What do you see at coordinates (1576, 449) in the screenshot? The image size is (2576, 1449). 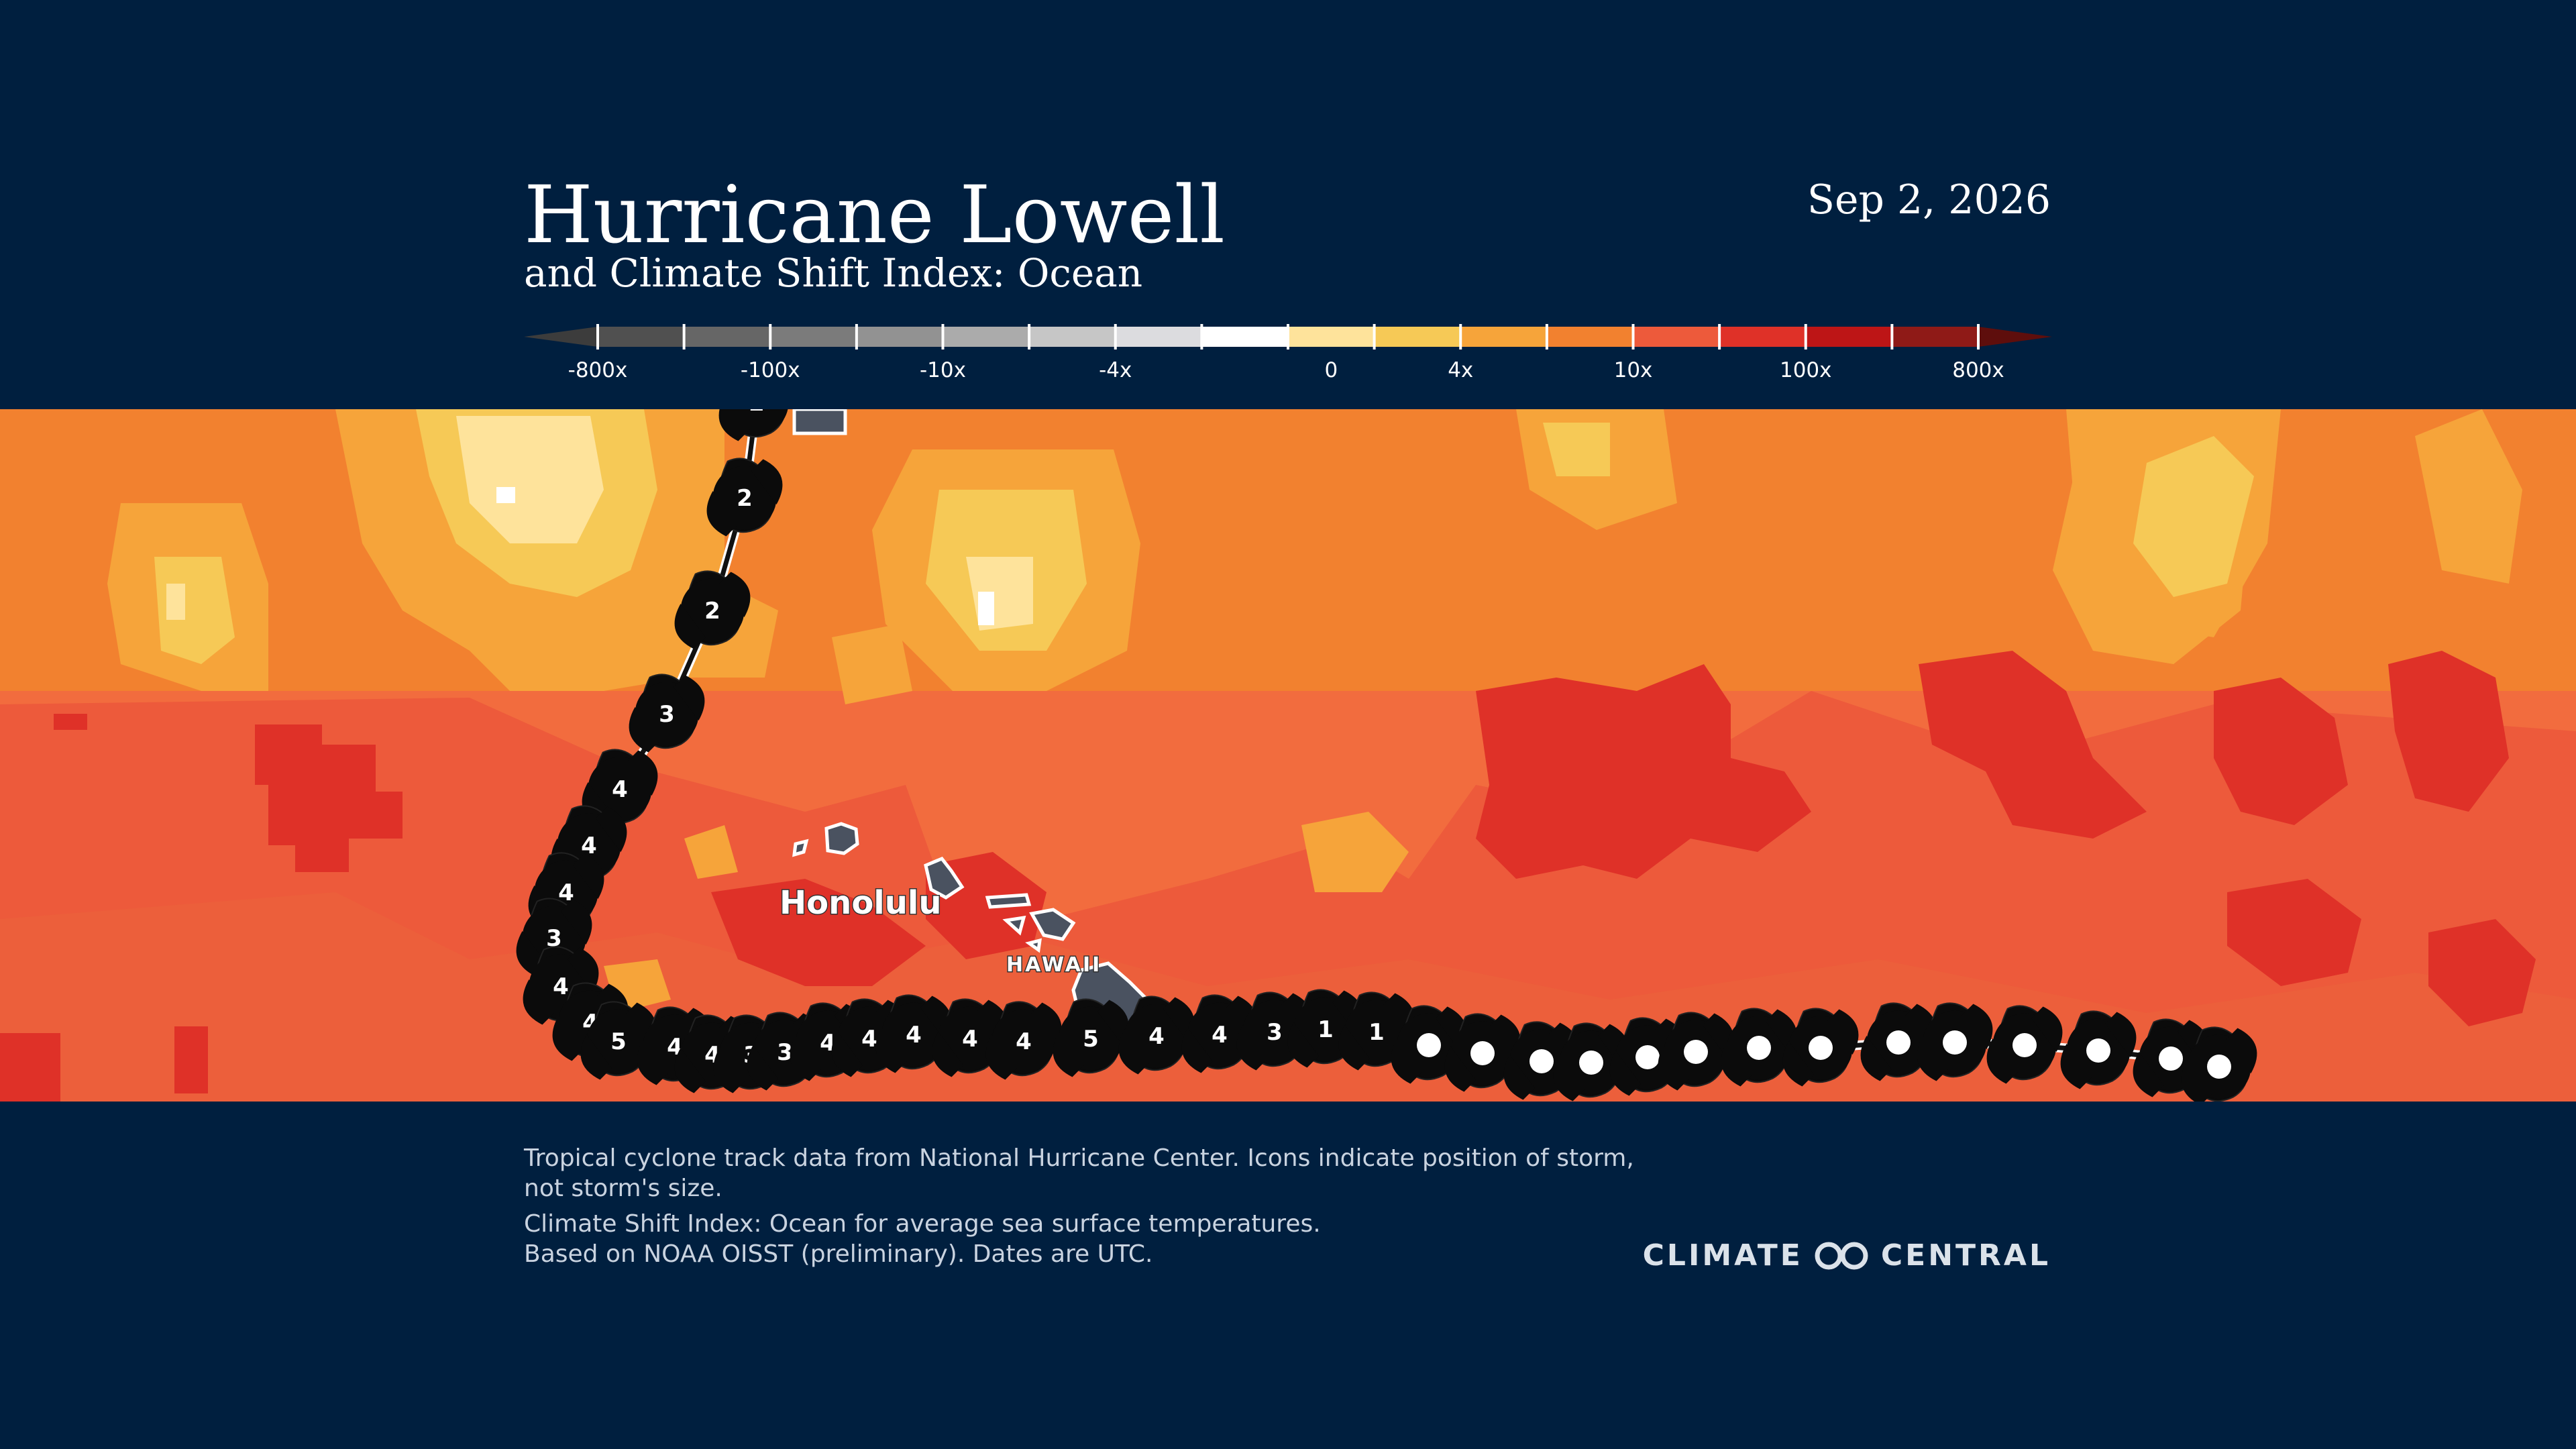 I see `sst-very-warm-zone` at bounding box center [1576, 449].